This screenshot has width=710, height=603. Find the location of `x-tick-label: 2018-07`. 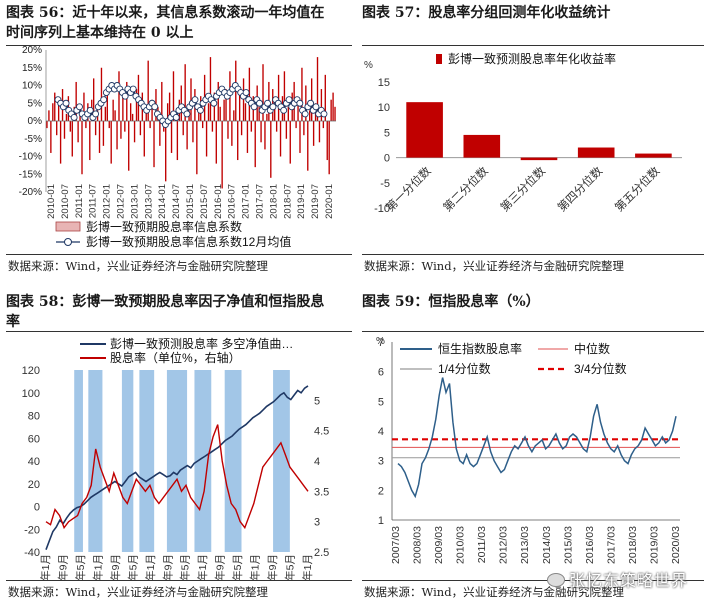

x-tick-label: 2018-07 is located at coordinates (287, 201).